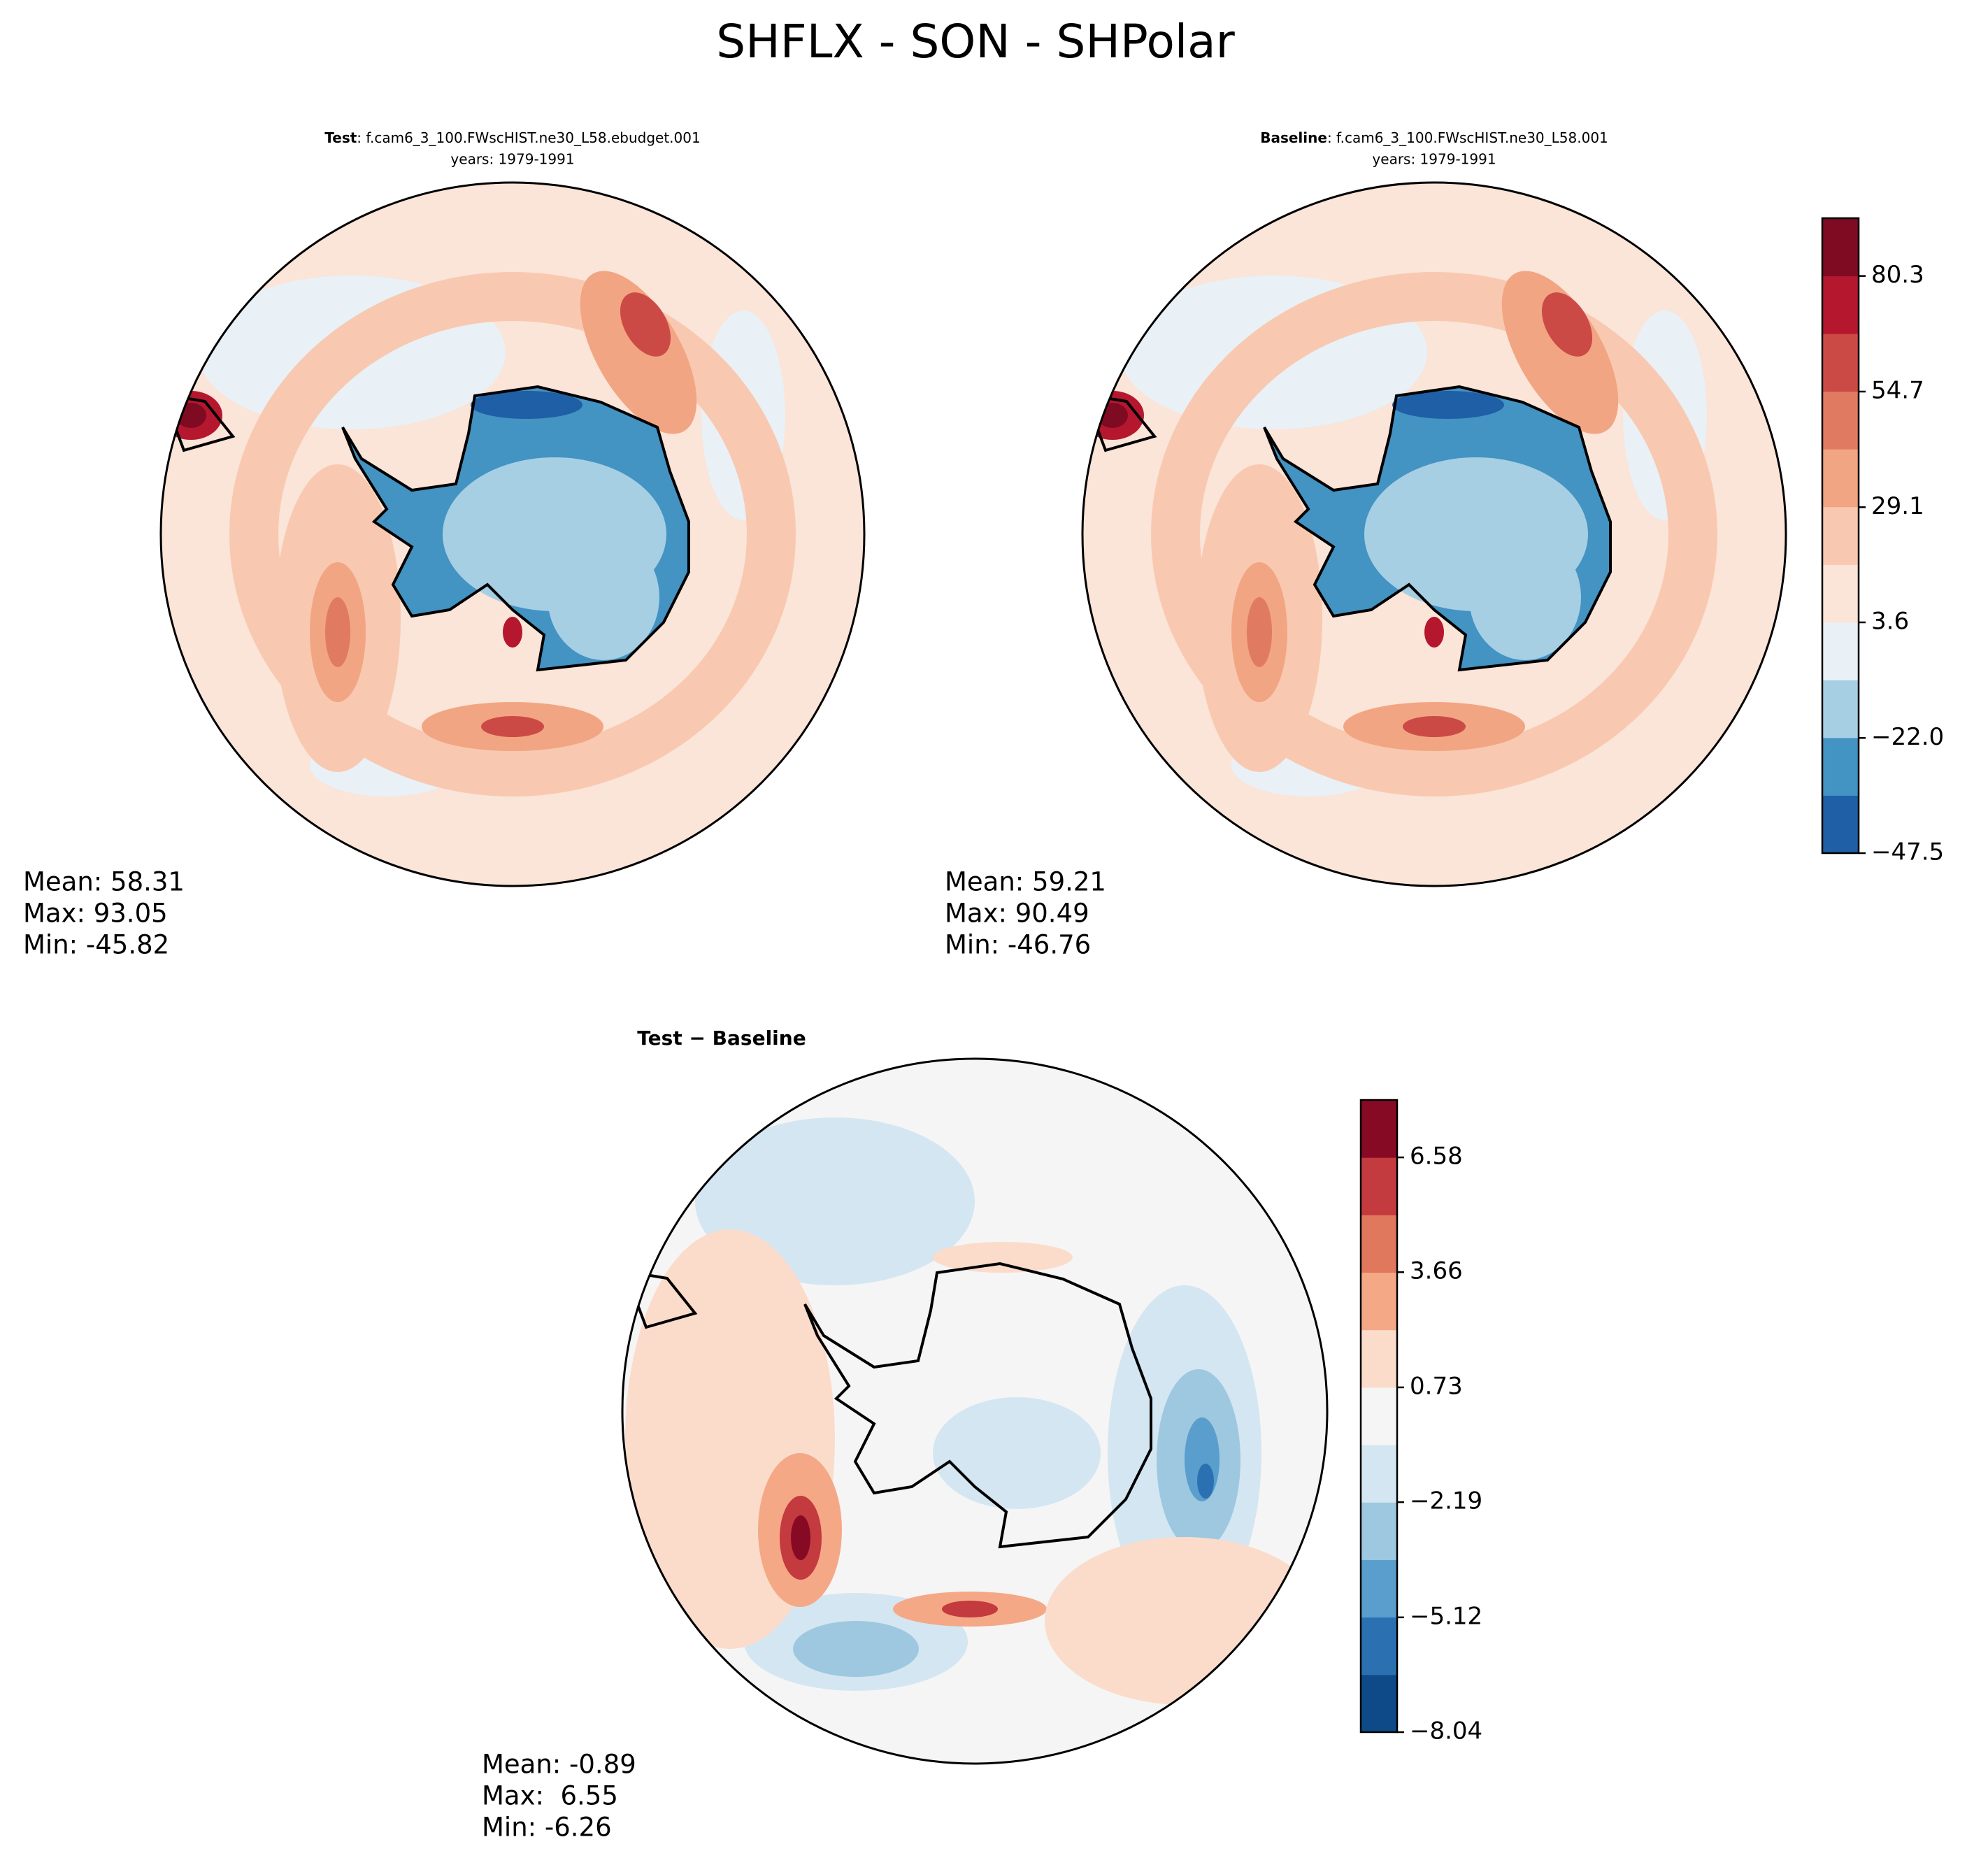 This screenshot has height=1865, width=1988. I want to click on stat-text: Max: 90.49, so click(1017, 914).